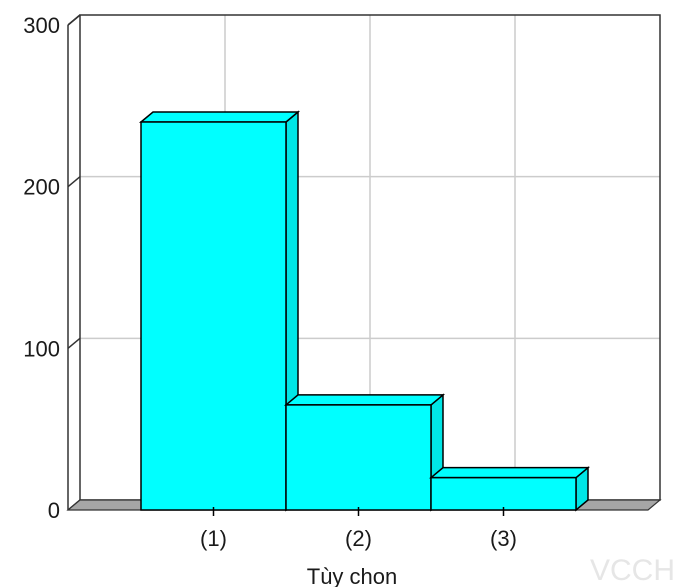 Image resolution: width=679 pixels, height=587 pixels. What do you see at coordinates (54, 510) in the screenshot?
I see `y-tick-label: 0` at bounding box center [54, 510].